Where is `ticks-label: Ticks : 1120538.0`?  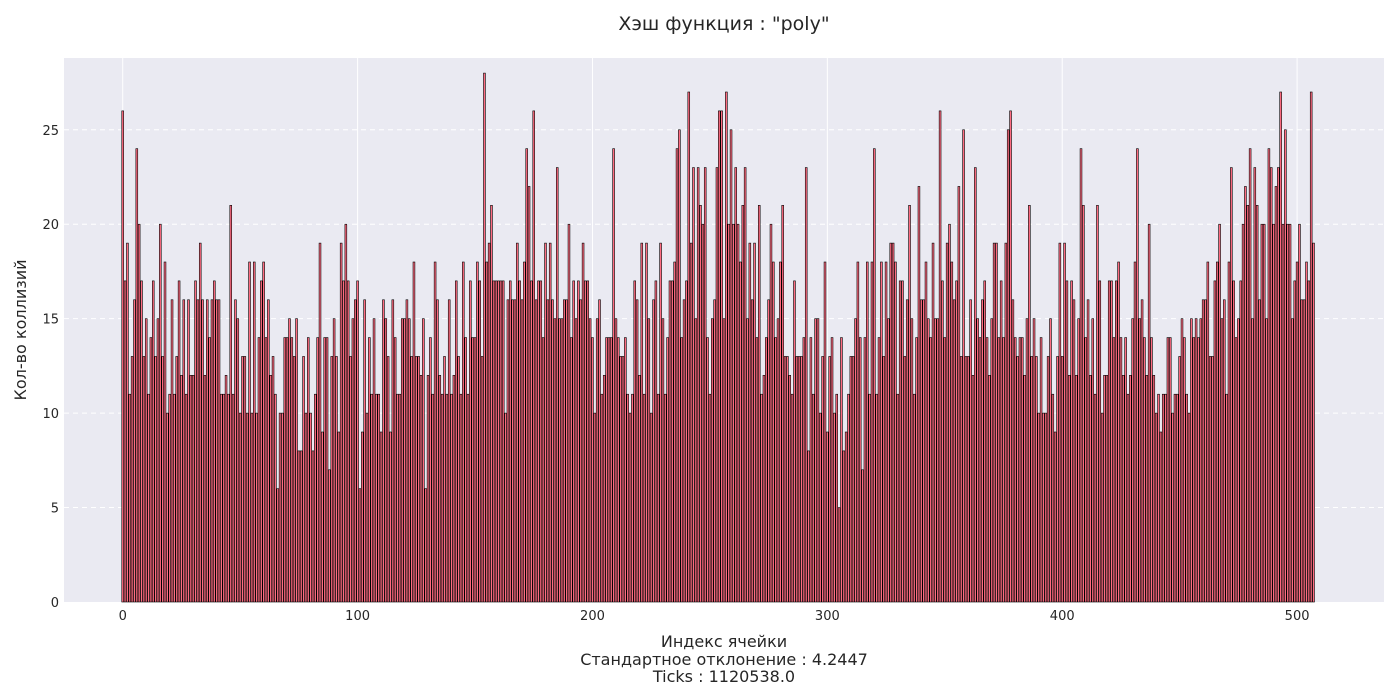 ticks-label: Ticks : 1120538.0 is located at coordinates (723, 676).